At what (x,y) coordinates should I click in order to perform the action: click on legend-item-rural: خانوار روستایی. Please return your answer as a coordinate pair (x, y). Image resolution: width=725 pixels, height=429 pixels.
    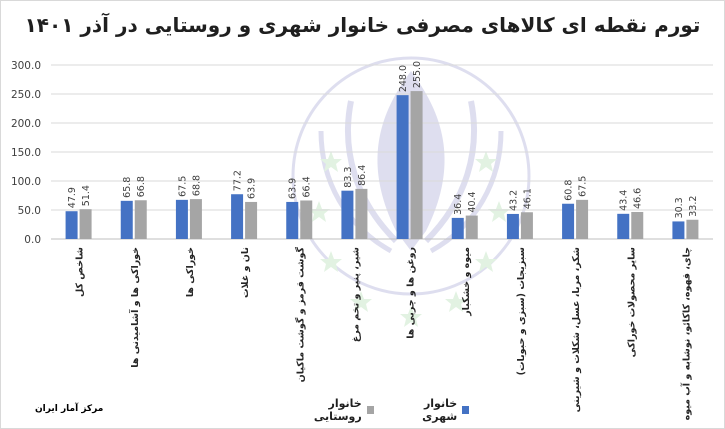
    Looking at the image, I should click on (331, 410).